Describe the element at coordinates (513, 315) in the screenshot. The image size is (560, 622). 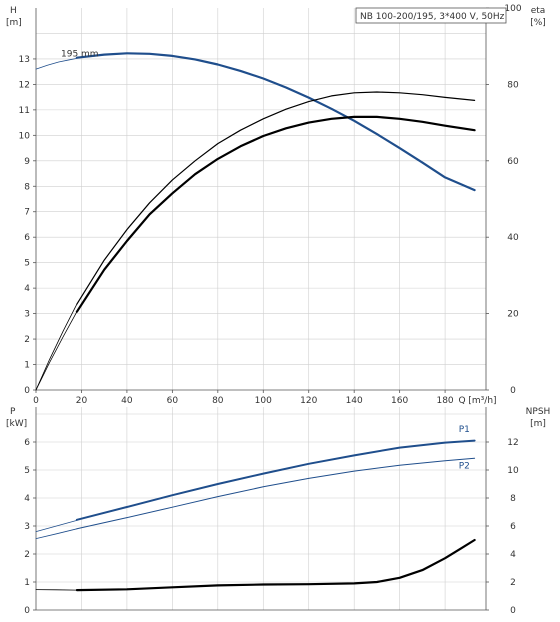
I see `right-tick-label: 20` at that location.